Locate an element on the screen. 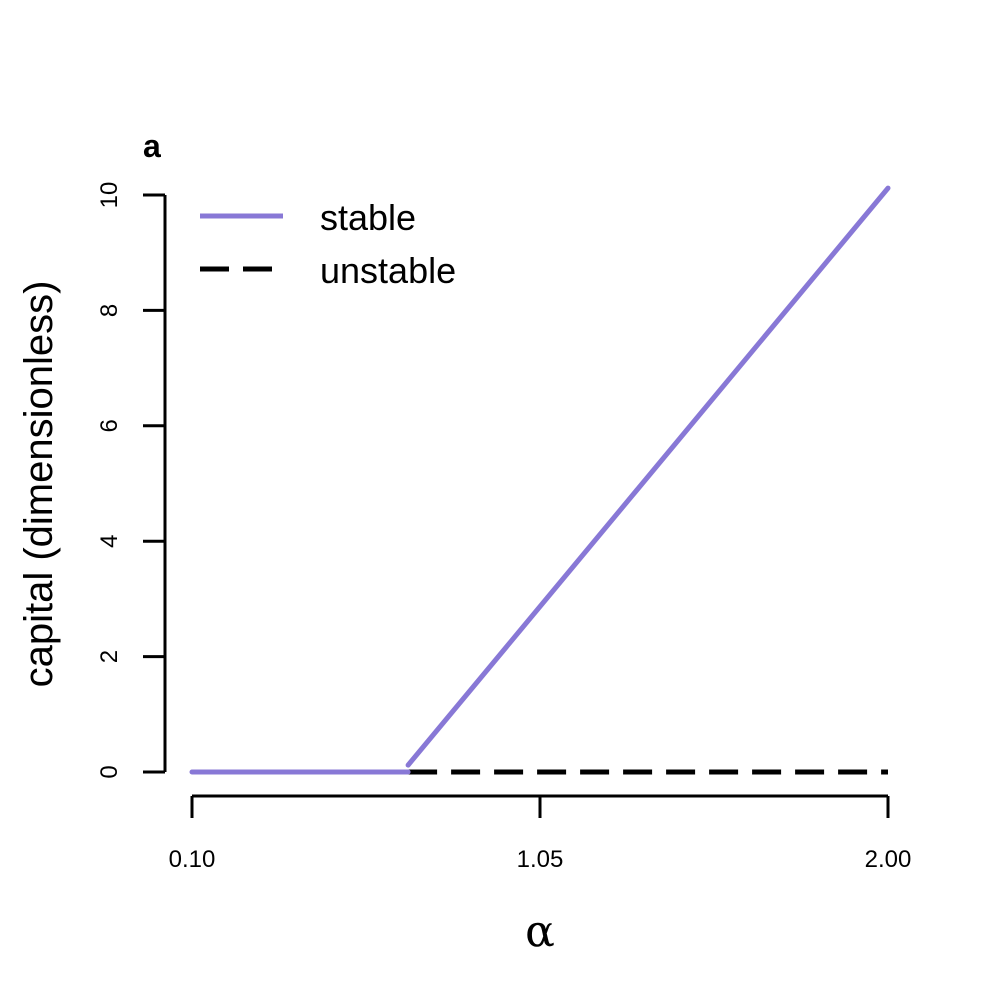 The width and height of the screenshot is (1000, 1000). x-axis: 0.10 1.05 2.00 is located at coordinates (540, 833).